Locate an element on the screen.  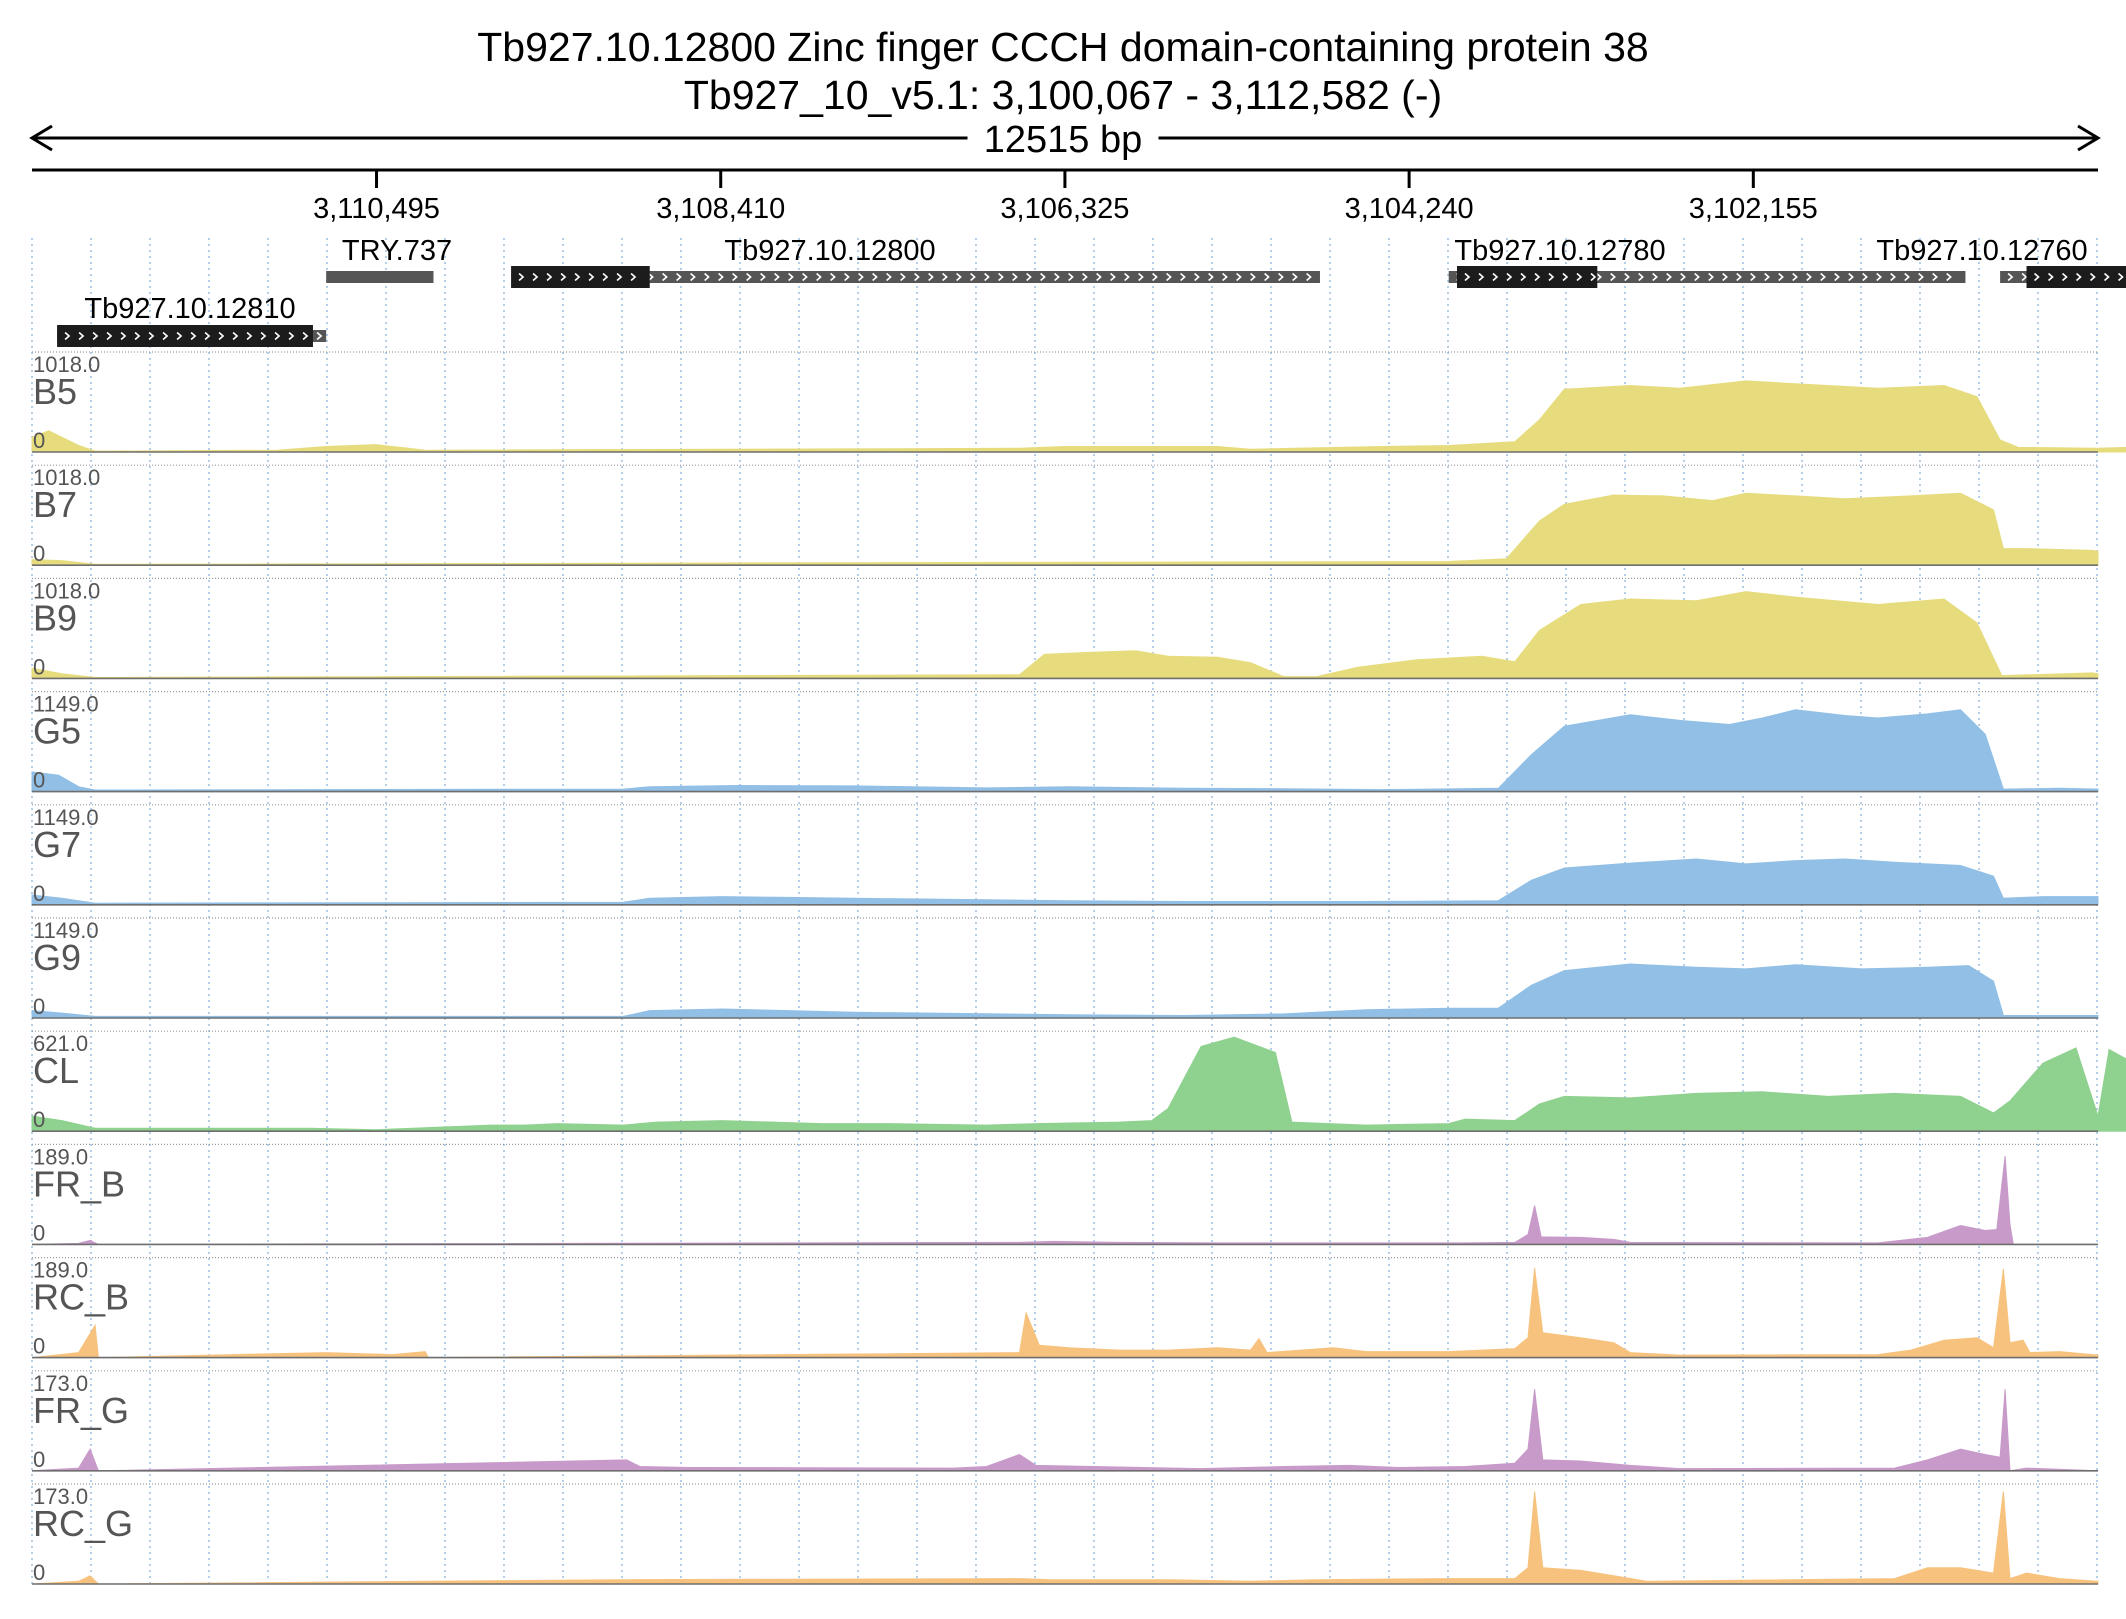
track-g5 is located at coordinates (1065, 741).